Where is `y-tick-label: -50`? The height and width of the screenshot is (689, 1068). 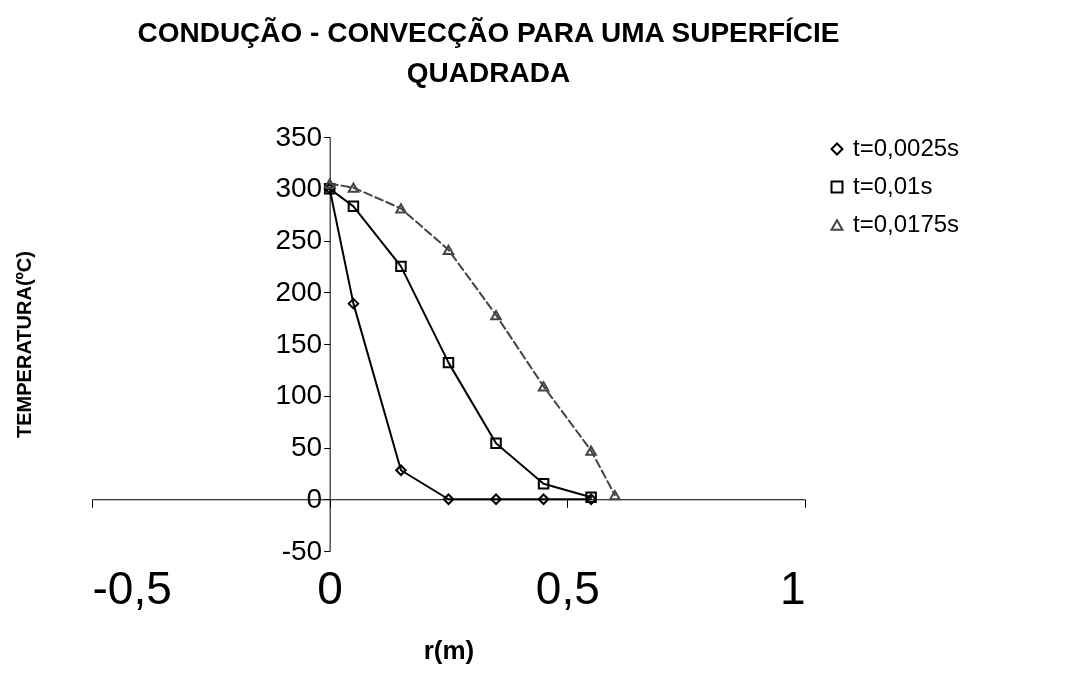 y-tick-label: -50 is located at coordinates (302, 550).